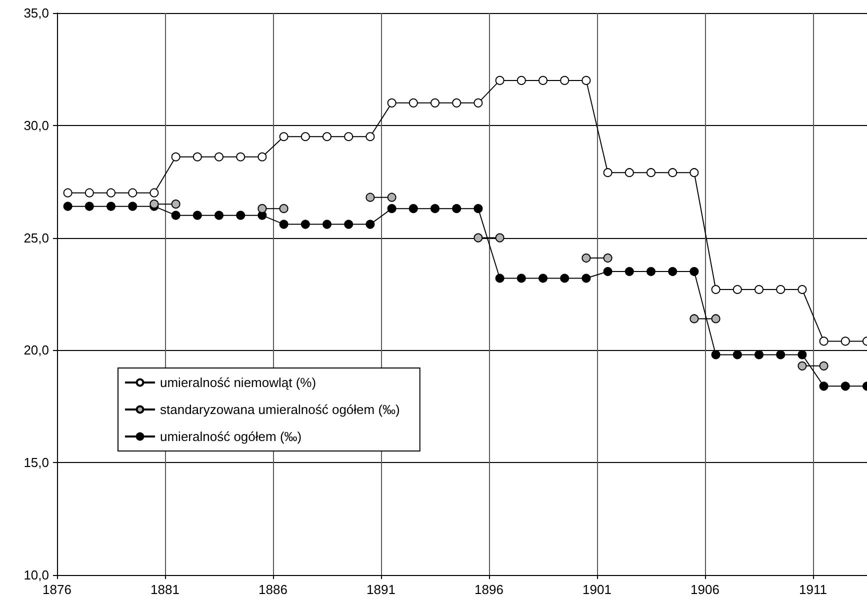 This screenshot has width=867, height=609. What do you see at coordinates (597, 589) in the screenshot?
I see `x-tick-label: 1901` at bounding box center [597, 589].